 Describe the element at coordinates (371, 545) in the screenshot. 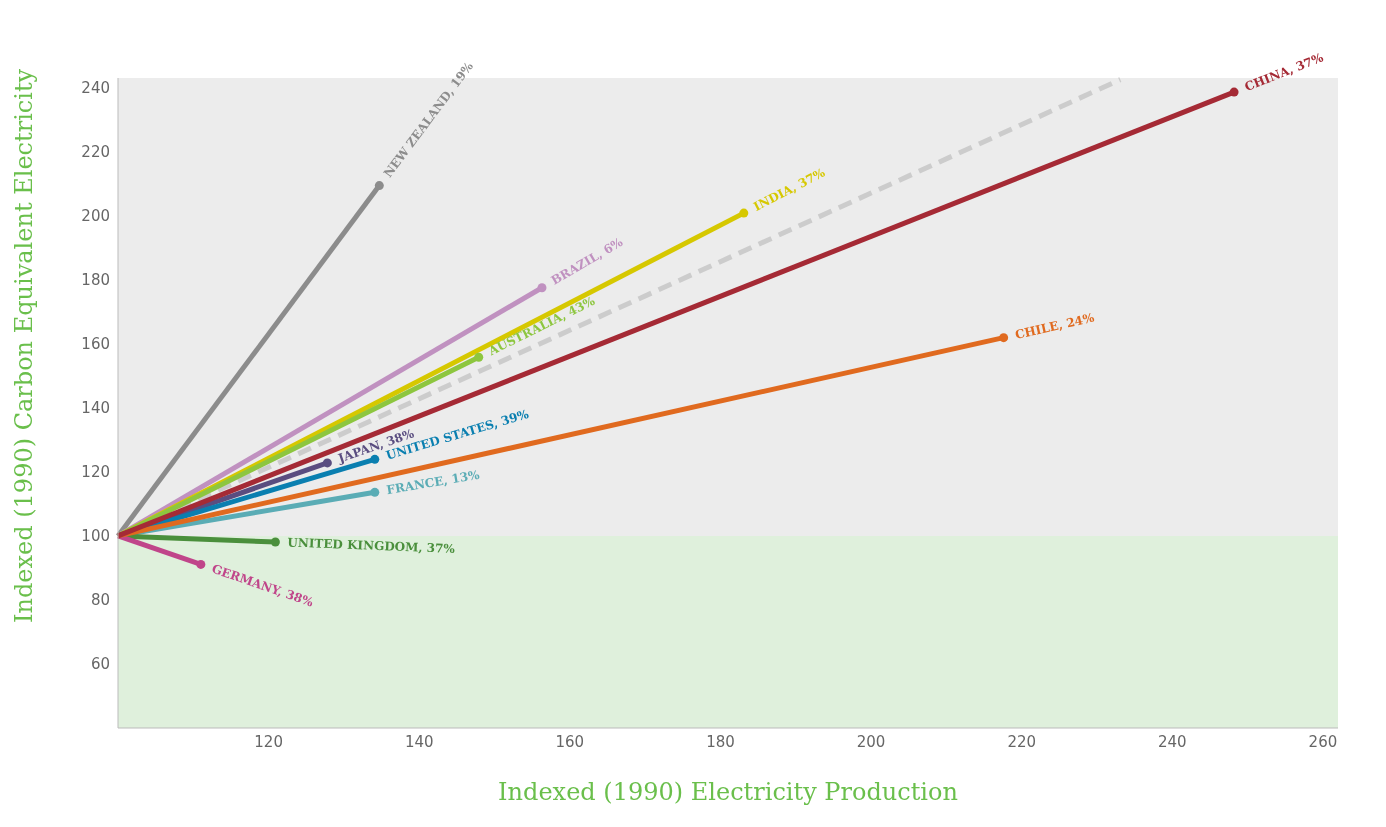

I see `series-label: UNITED KINGDOM, 37%` at that location.